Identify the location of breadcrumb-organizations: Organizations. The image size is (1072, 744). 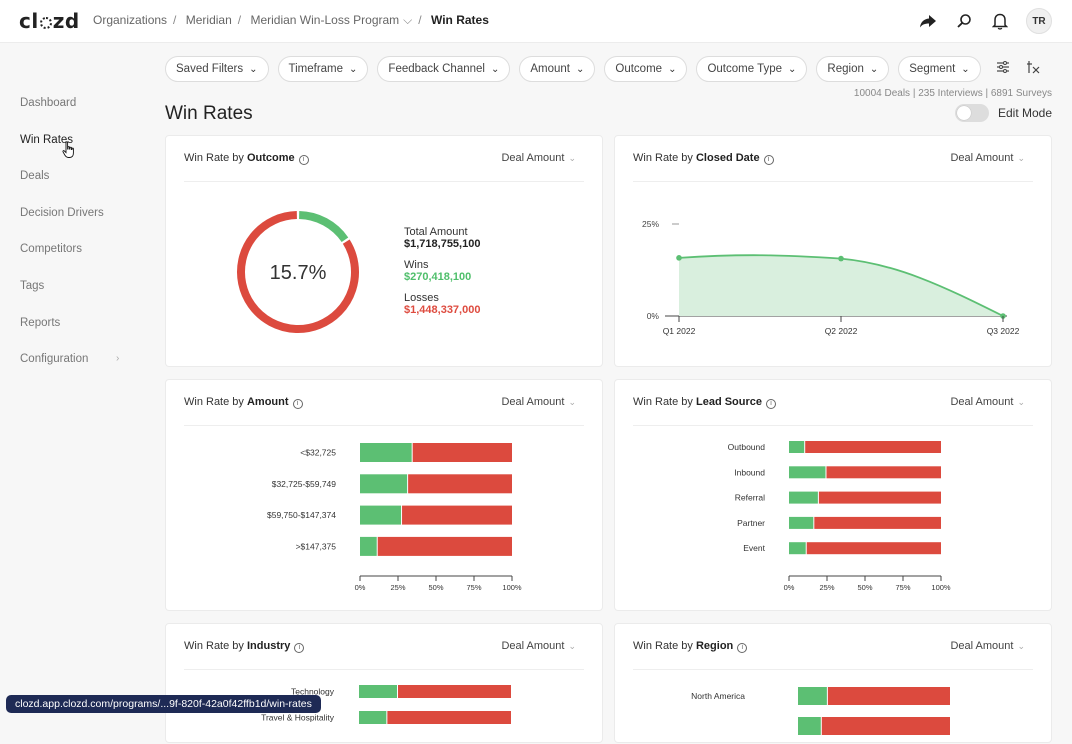
(130, 20).